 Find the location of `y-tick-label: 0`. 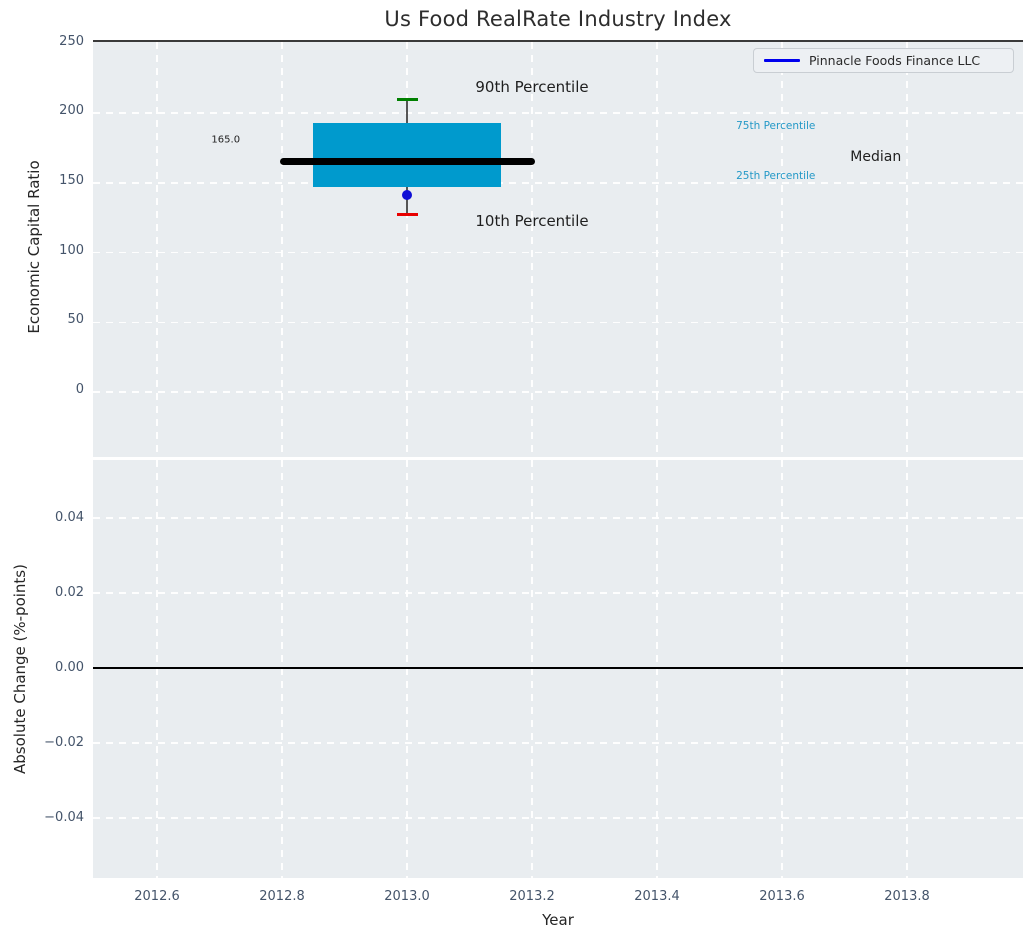

y-tick-label: 0 is located at coordinates (79, 389).